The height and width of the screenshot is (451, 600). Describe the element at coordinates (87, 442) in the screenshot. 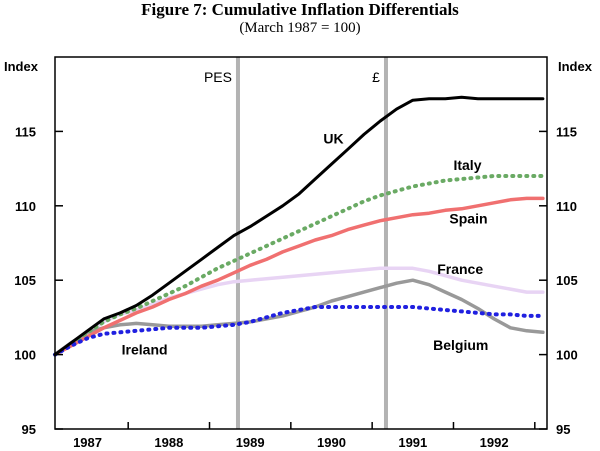

I see `x-tick-label: 1987` at that location.